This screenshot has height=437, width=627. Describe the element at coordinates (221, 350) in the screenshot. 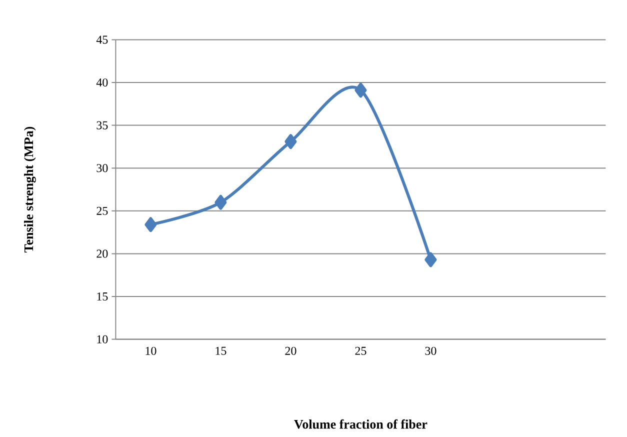

I see `x-tick-label: 15` at that location.